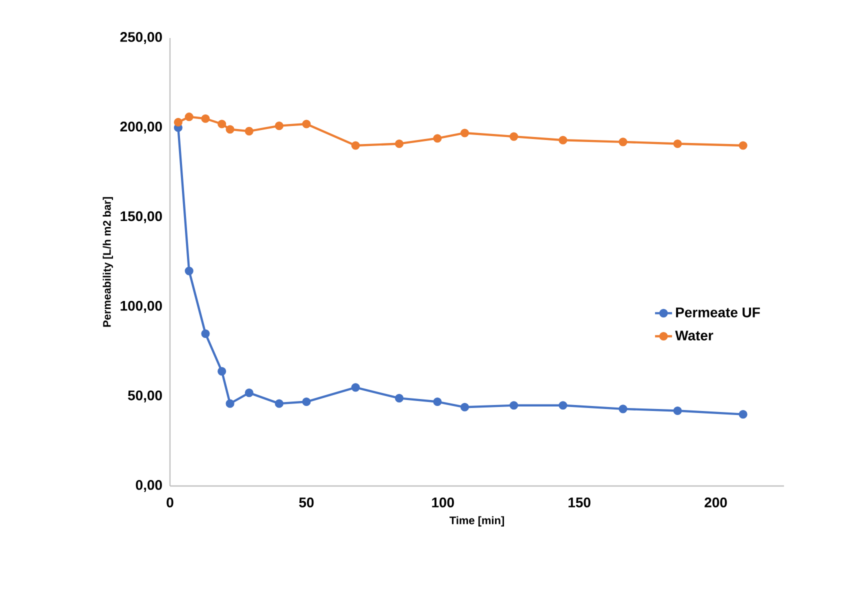 The width and height of the screenshot is (850, 591). Describe the element at coordinates (579, 503) in the screenshot. I see `x-tick-label: 150` at that location.